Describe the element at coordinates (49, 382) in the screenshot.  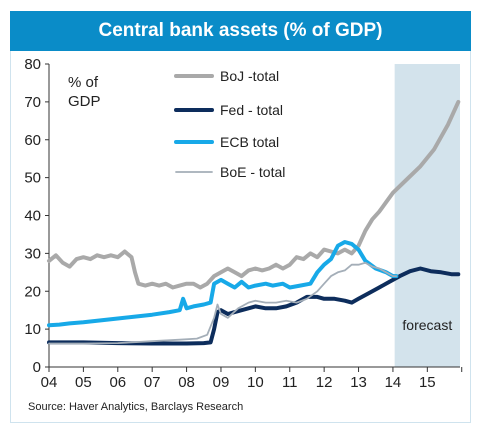
I see `x-tick-label: 04` at that location.